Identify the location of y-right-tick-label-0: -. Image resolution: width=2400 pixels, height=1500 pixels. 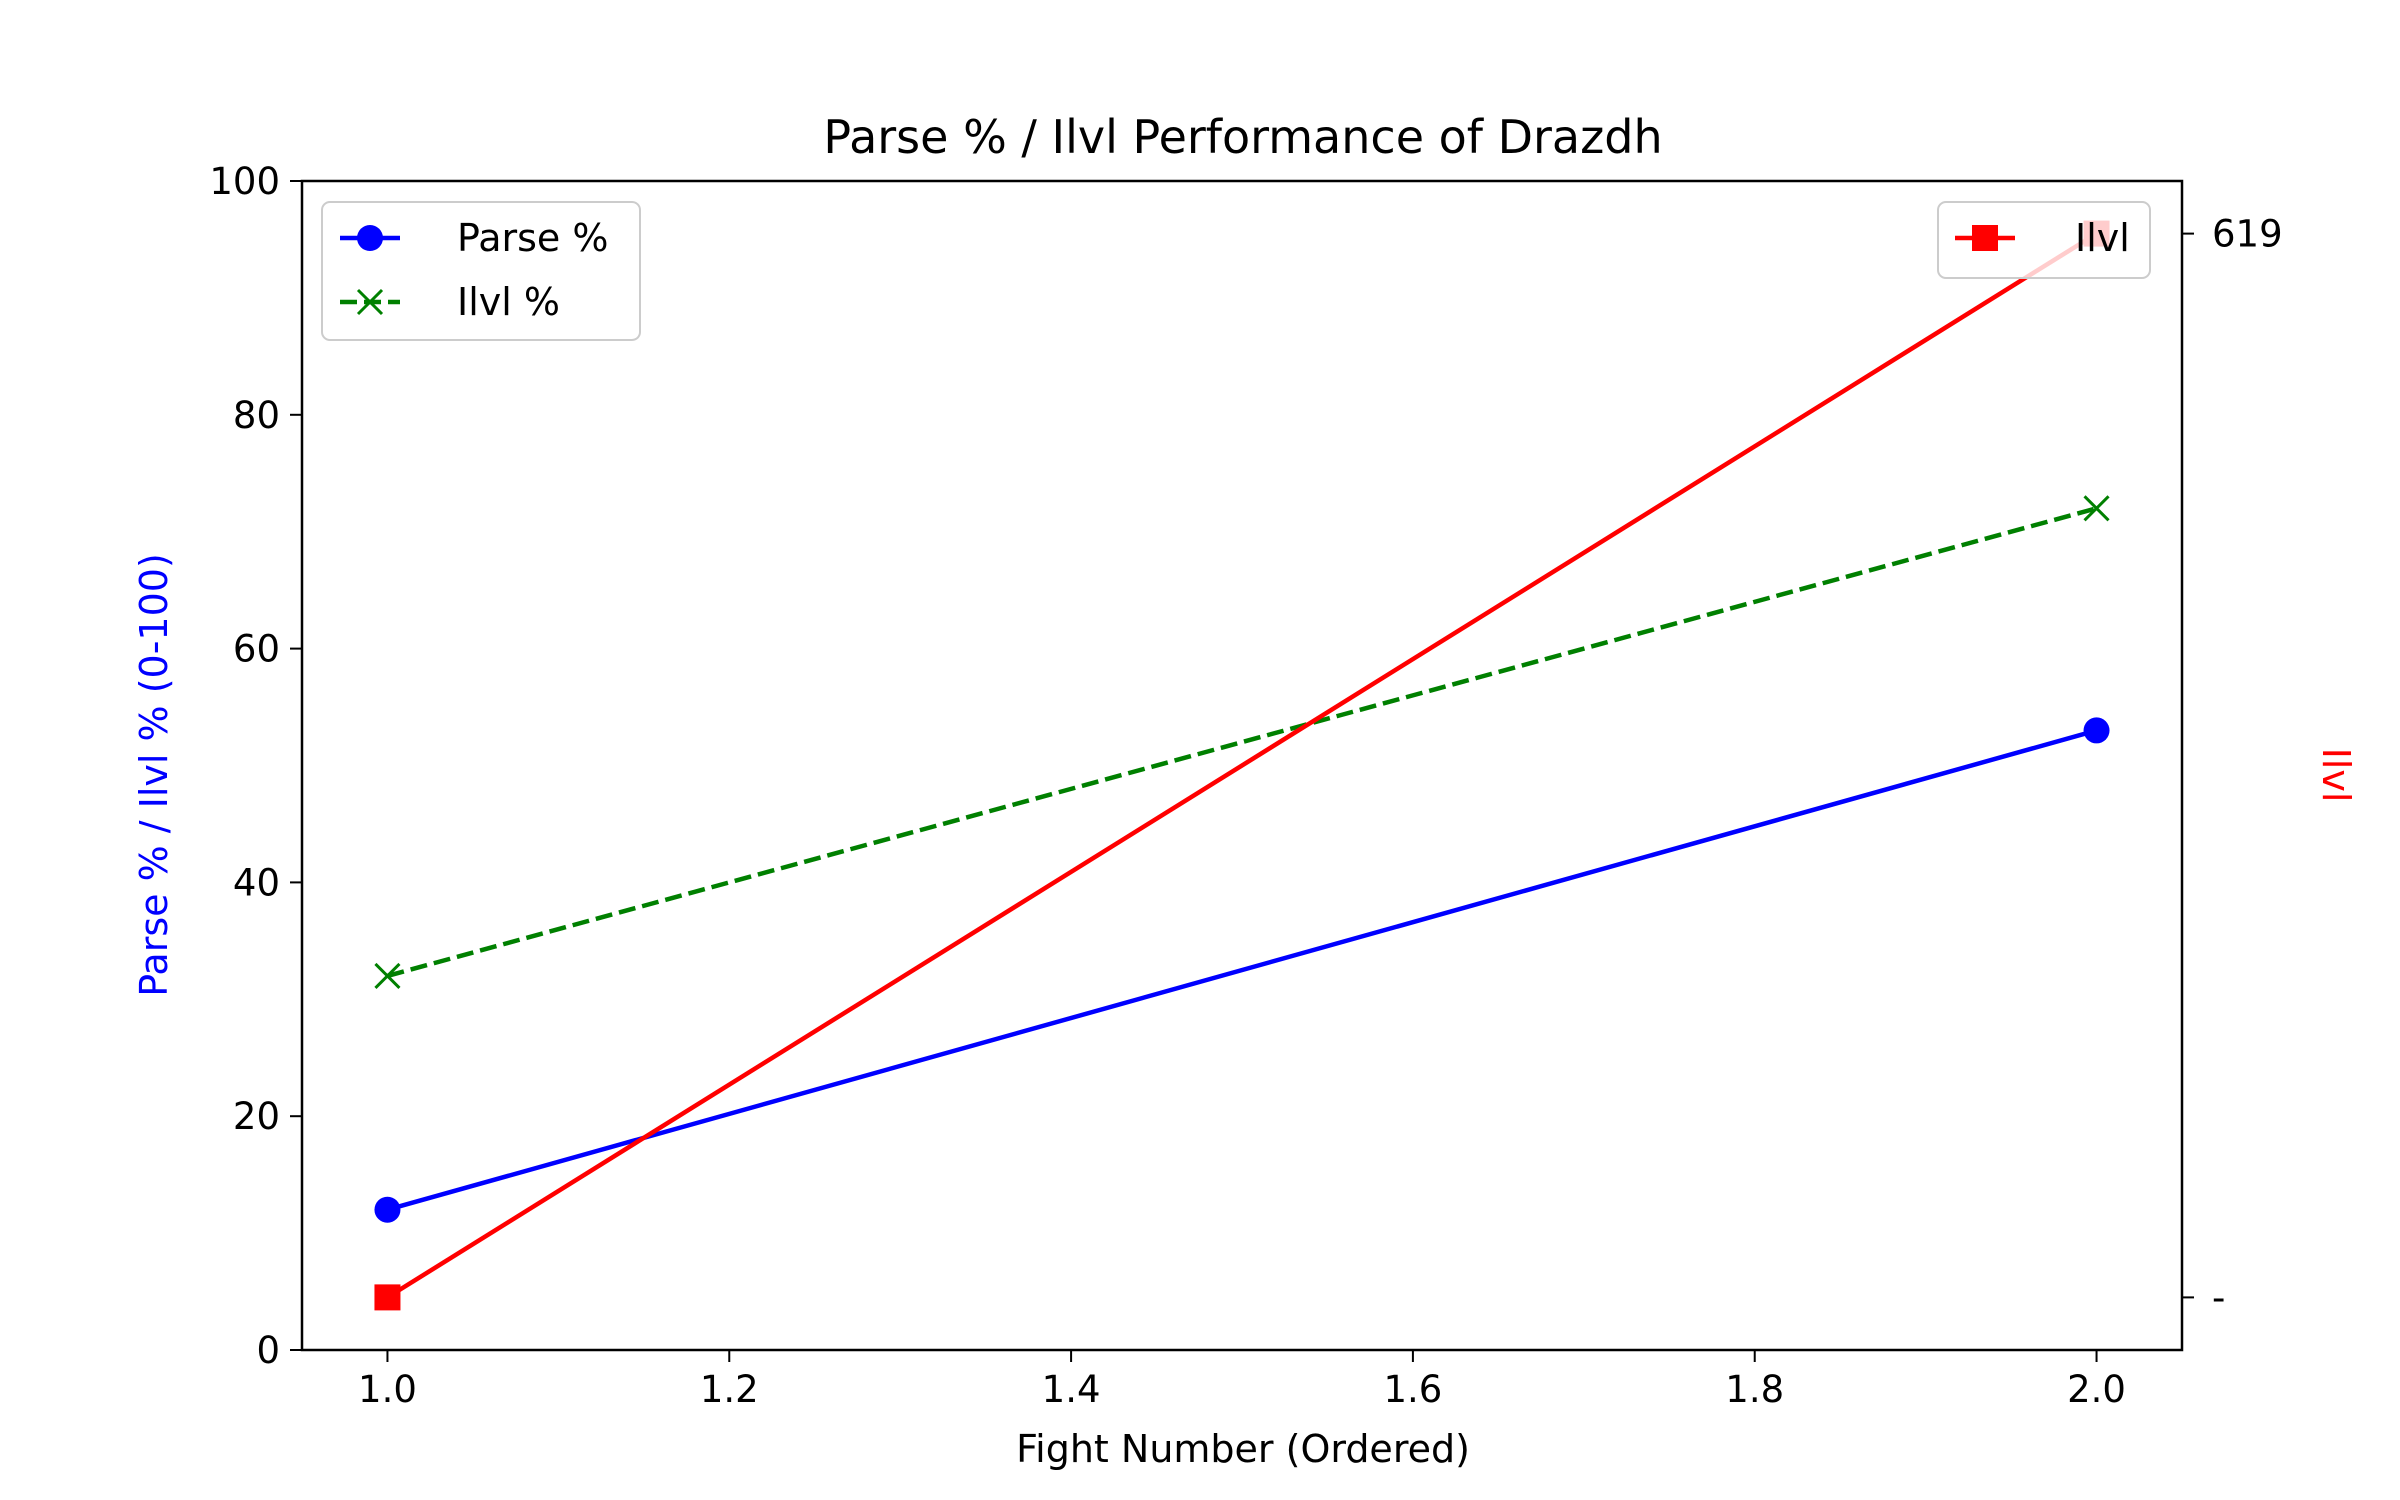
(2218, 1297).